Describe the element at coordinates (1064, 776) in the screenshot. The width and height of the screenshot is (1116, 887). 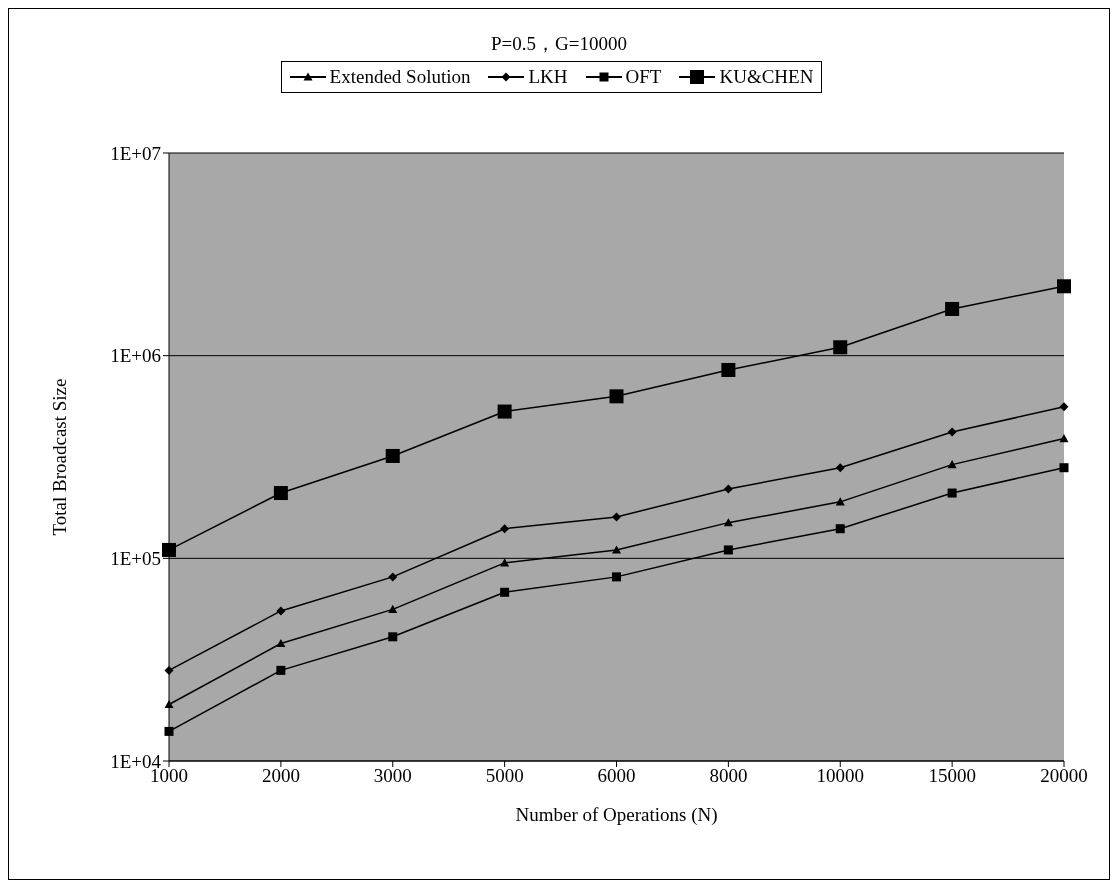
I see `x-tick-label: 20000` at that location.